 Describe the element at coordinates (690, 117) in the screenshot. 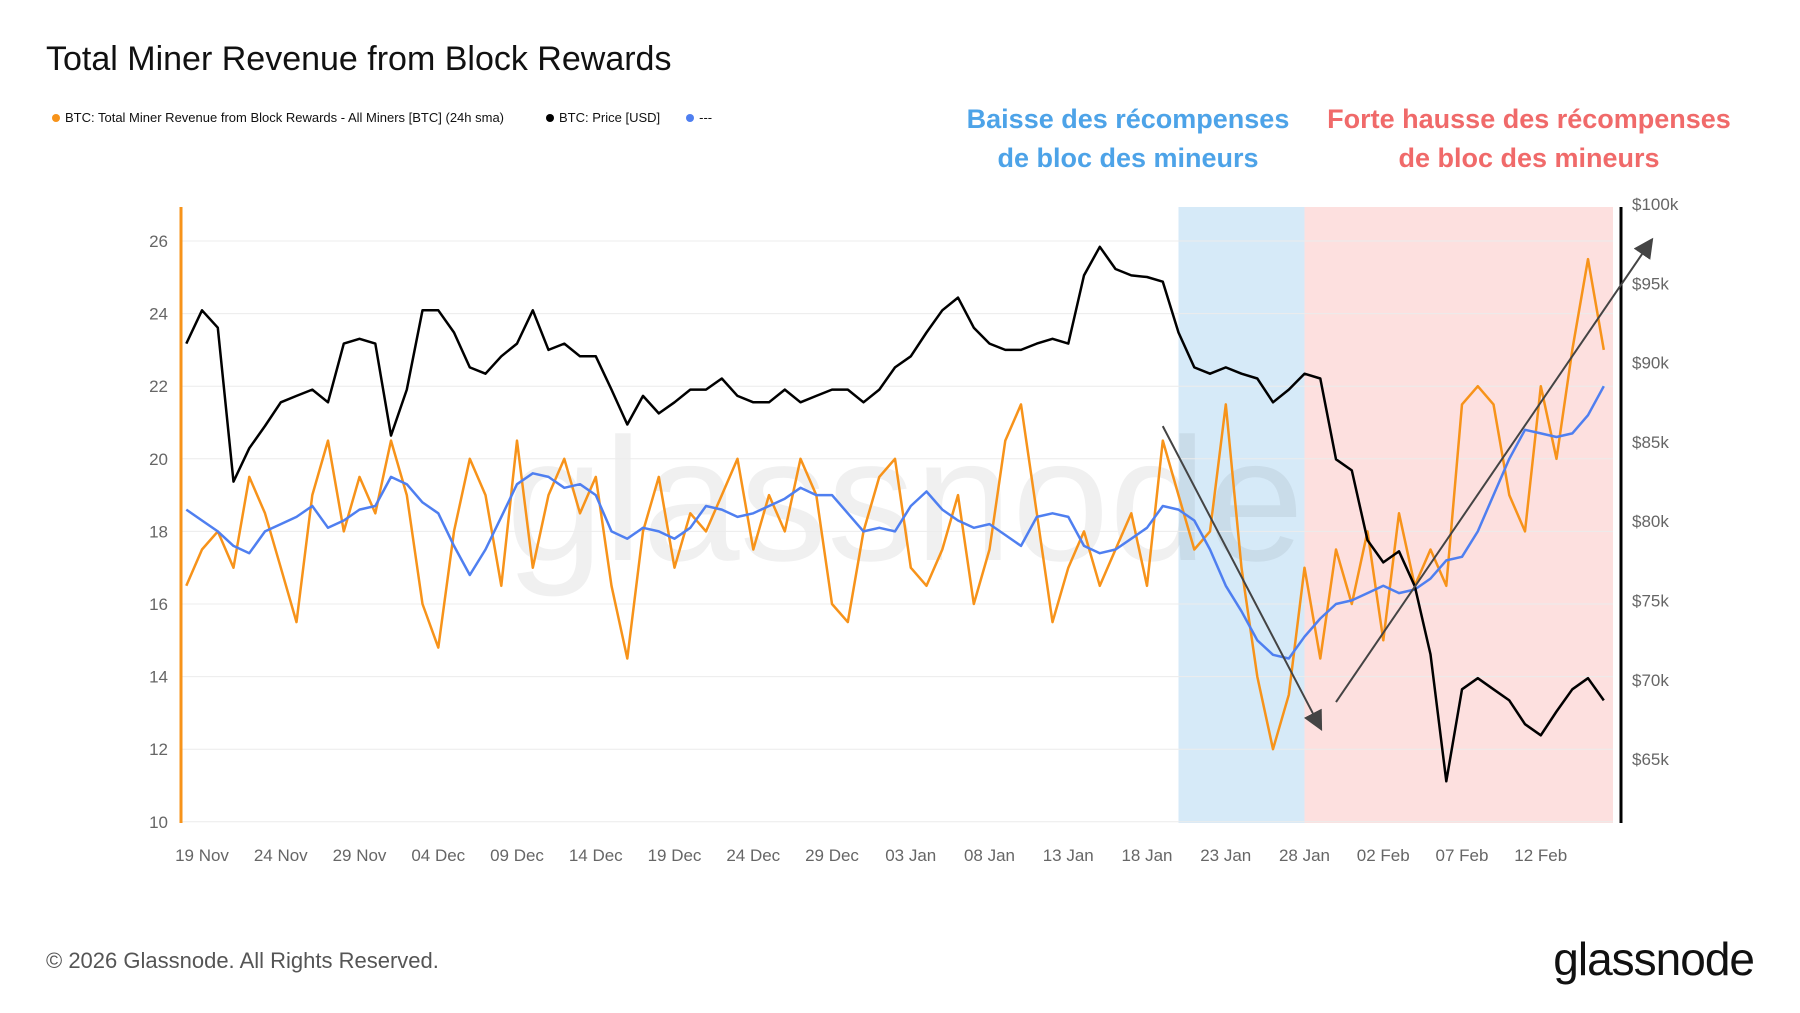

I see `legend-dot-blue` at that location.